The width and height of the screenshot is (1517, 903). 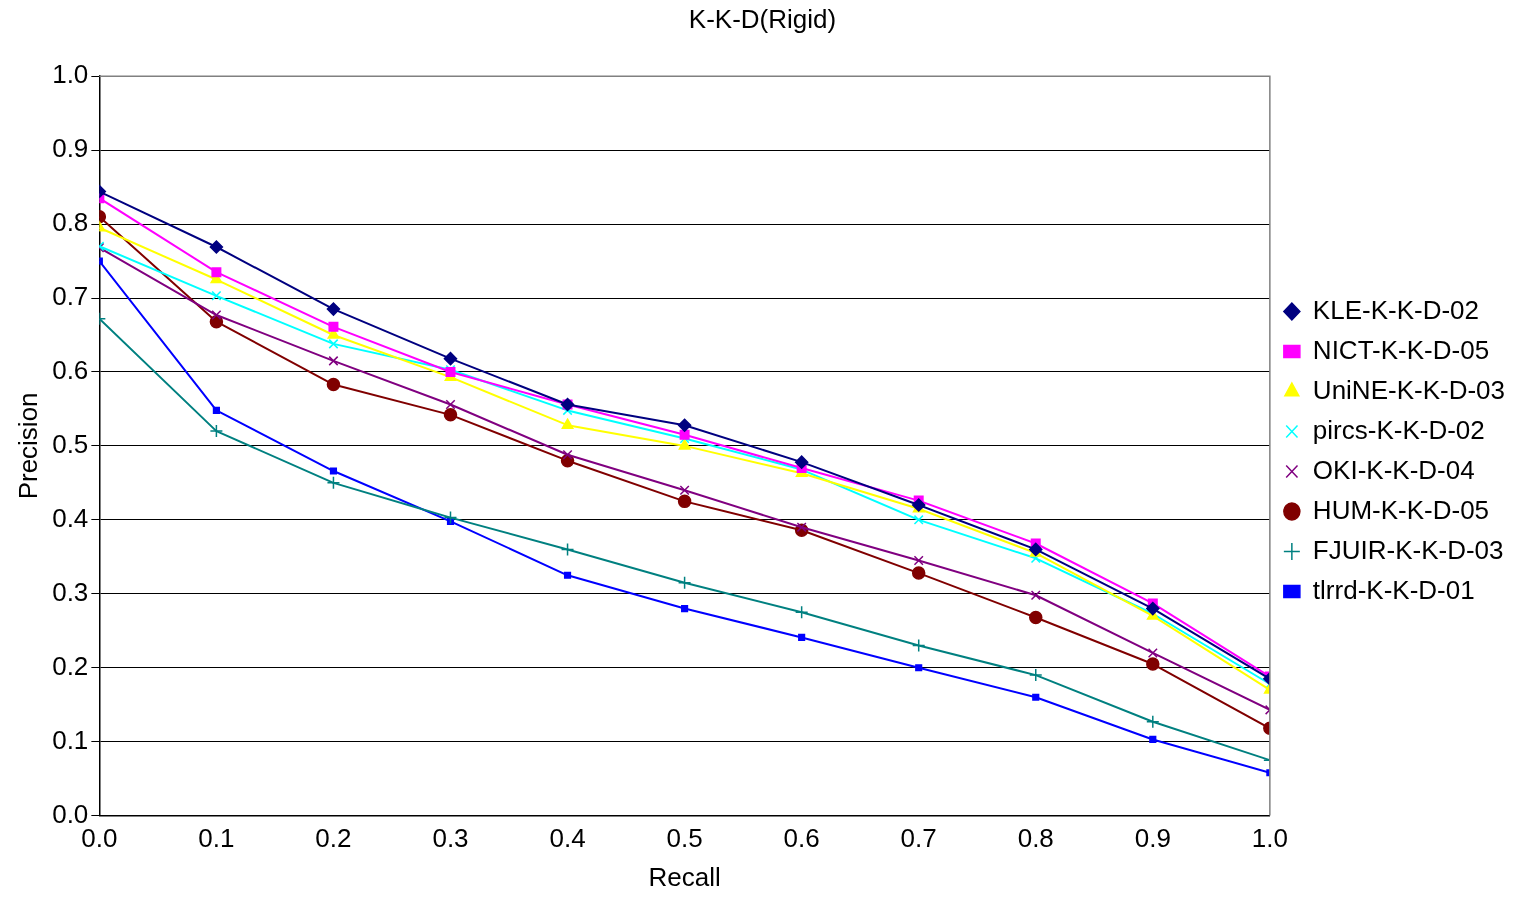 What do you see at coordinates (1035, 838) in the screenshot?
I see `x-tick-label: 0.8` at bounding box center [1035, 838].